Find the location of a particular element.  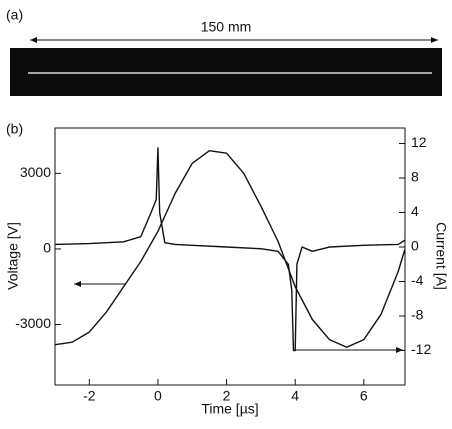

y-axis-title: Voltage [V] is located at coordinates (13, 256).